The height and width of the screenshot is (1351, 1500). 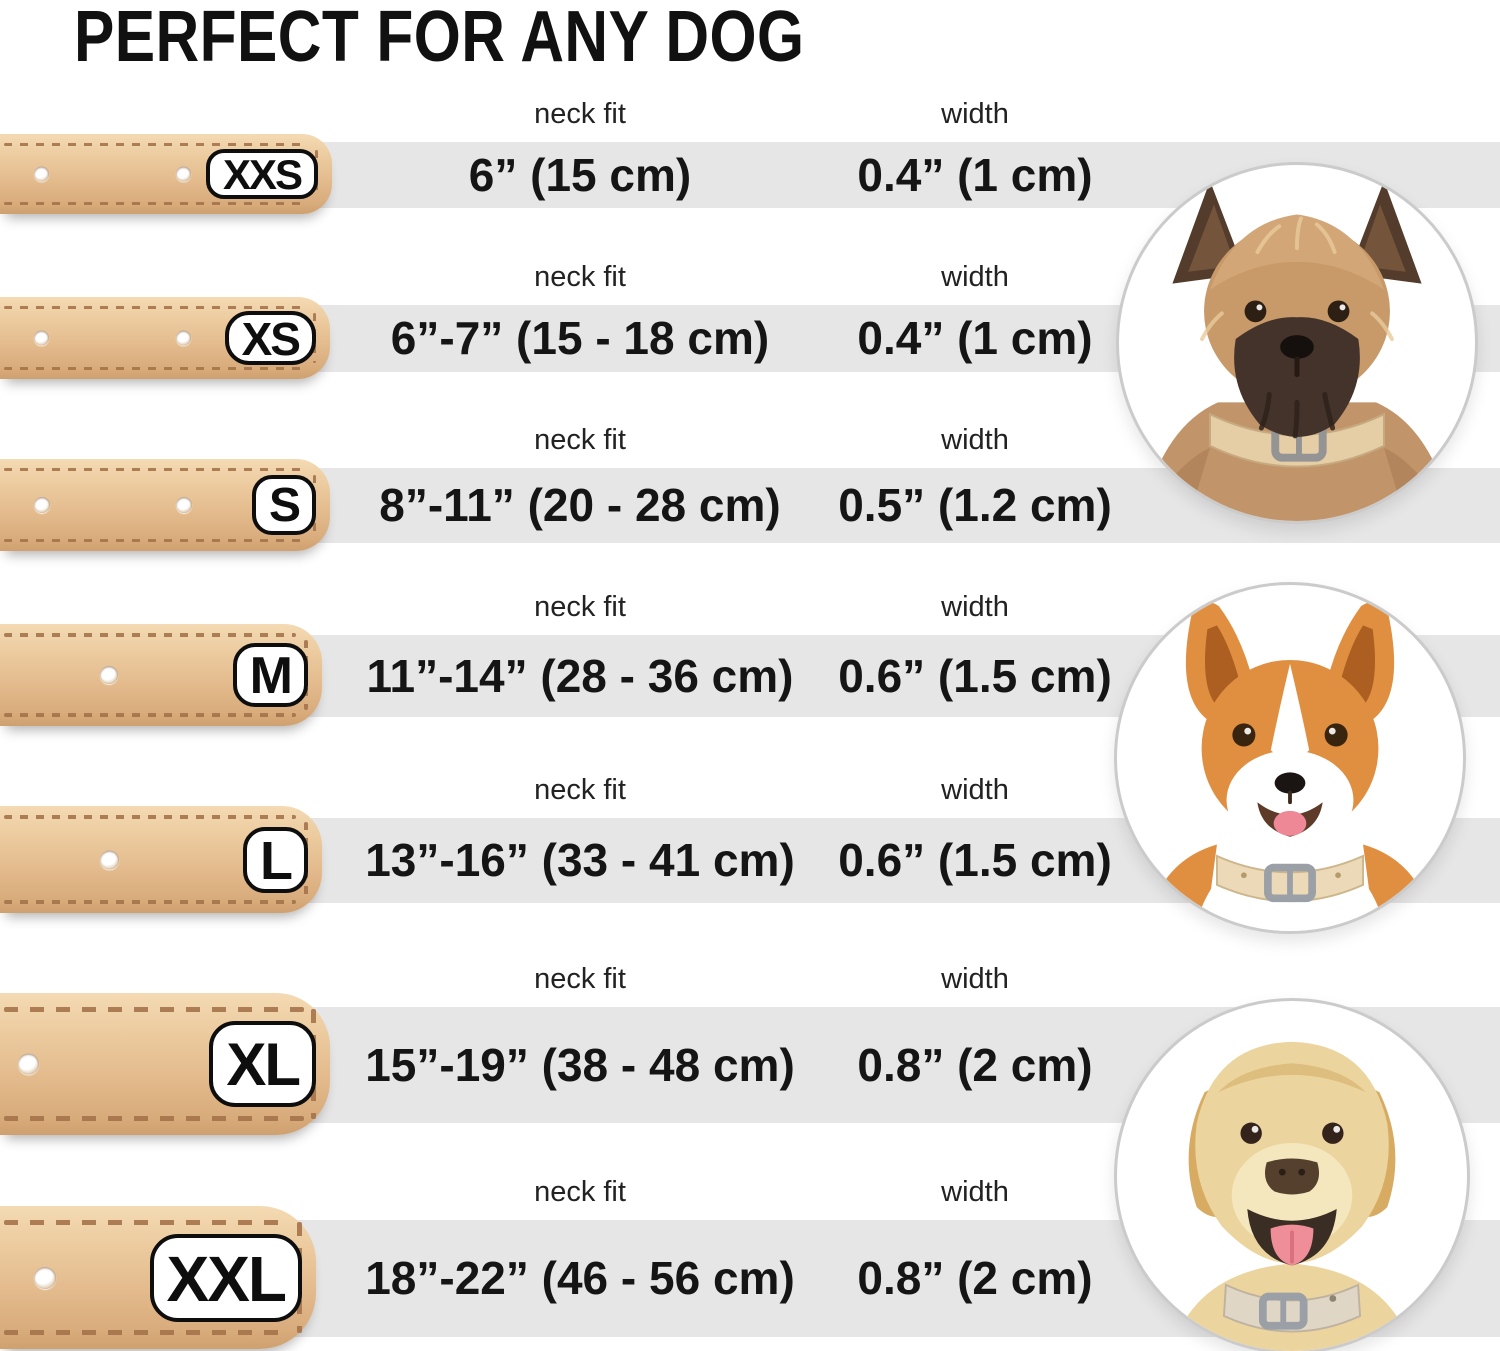 I want to click on neck-fit-value: 15”-19” (38 - 48 cm), so click(x=580, y=1065).